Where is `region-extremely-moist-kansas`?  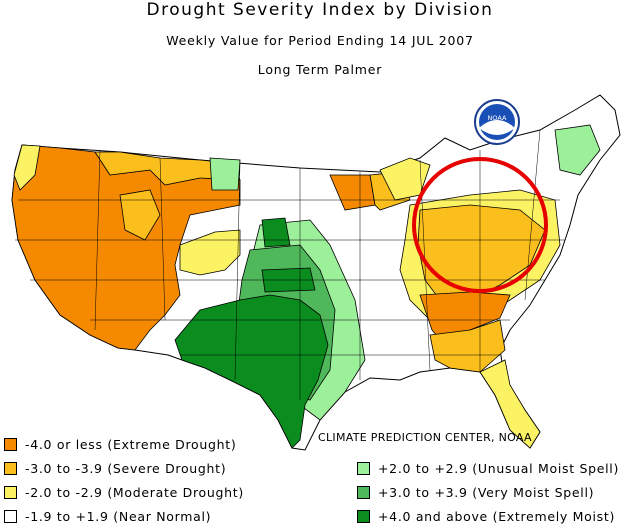 region-extremely-moist-kansas is located at coordinates (276, 232).